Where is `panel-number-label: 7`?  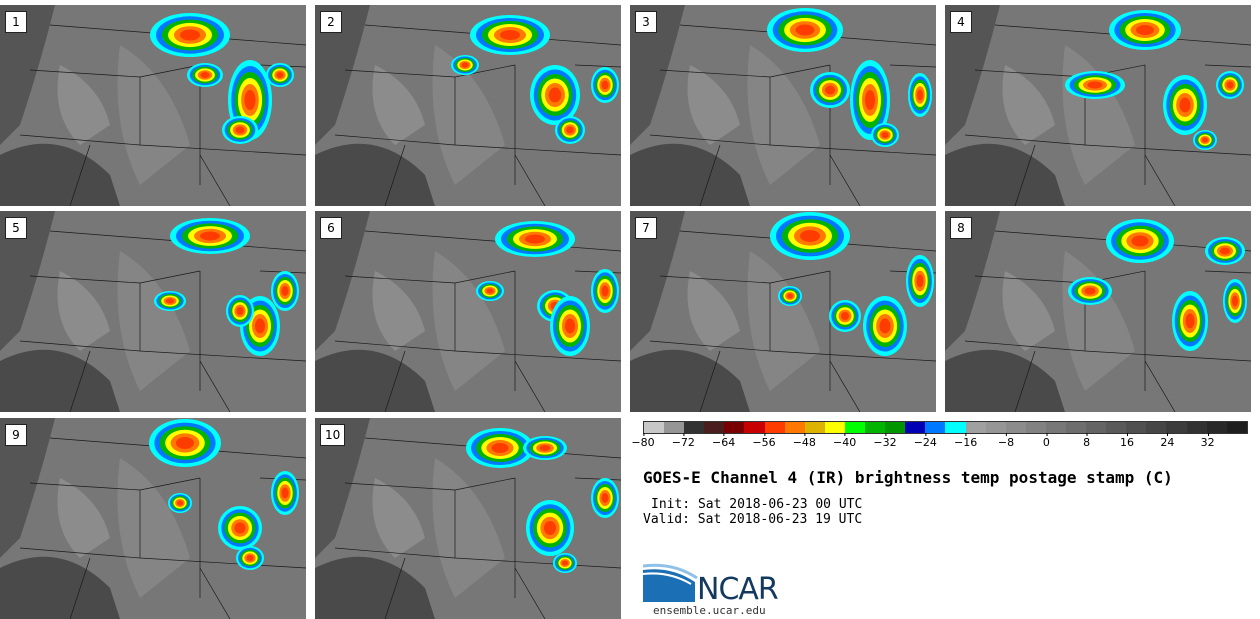 panel-number-label: 7 is located at coordinates (646, 228).